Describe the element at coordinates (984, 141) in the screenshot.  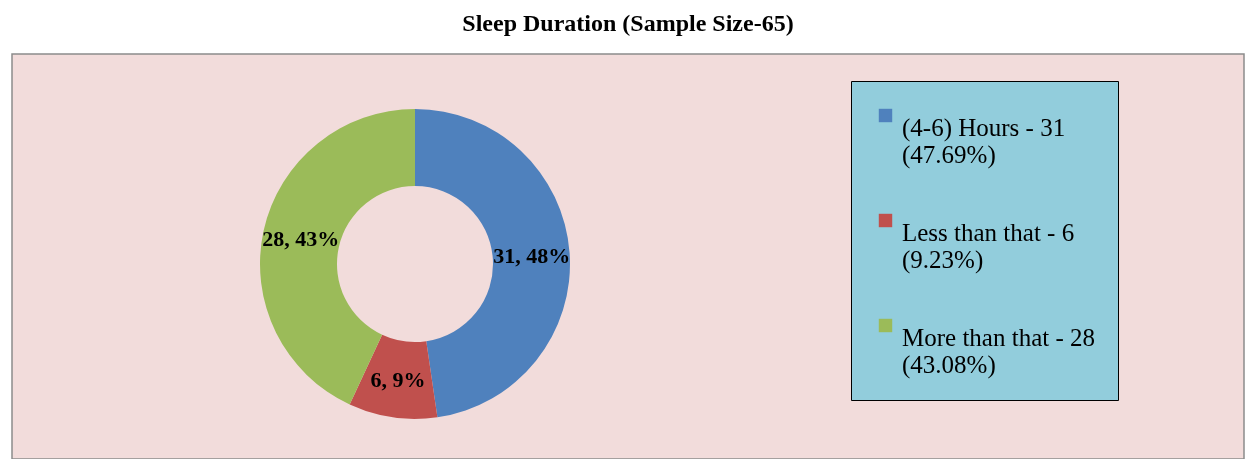
I see `legend-label: (4-6) Hours - 31 (47.69%)` at that location.